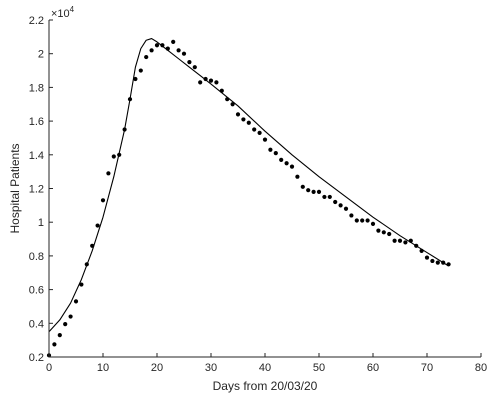  Describe the element at coordinates (157, 368) in the screenshot. I see `x-tick-label: 20` at that location.